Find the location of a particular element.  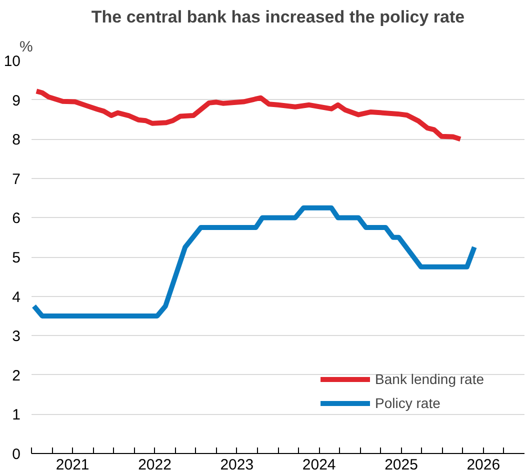

y-tick-label: 7 is located at coordinates (16, 179).